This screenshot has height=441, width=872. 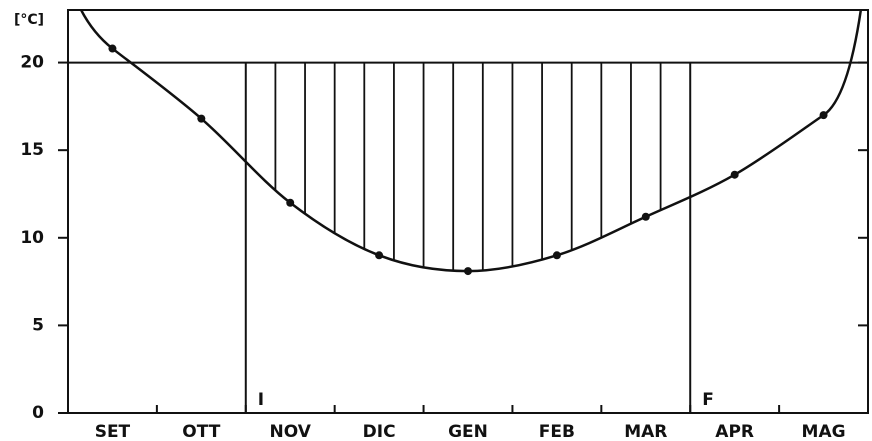 What do you see at coordinates (379, 431) in the screenshot?
I see `x-tick-label: DIC` at bounding box center [379, 431].